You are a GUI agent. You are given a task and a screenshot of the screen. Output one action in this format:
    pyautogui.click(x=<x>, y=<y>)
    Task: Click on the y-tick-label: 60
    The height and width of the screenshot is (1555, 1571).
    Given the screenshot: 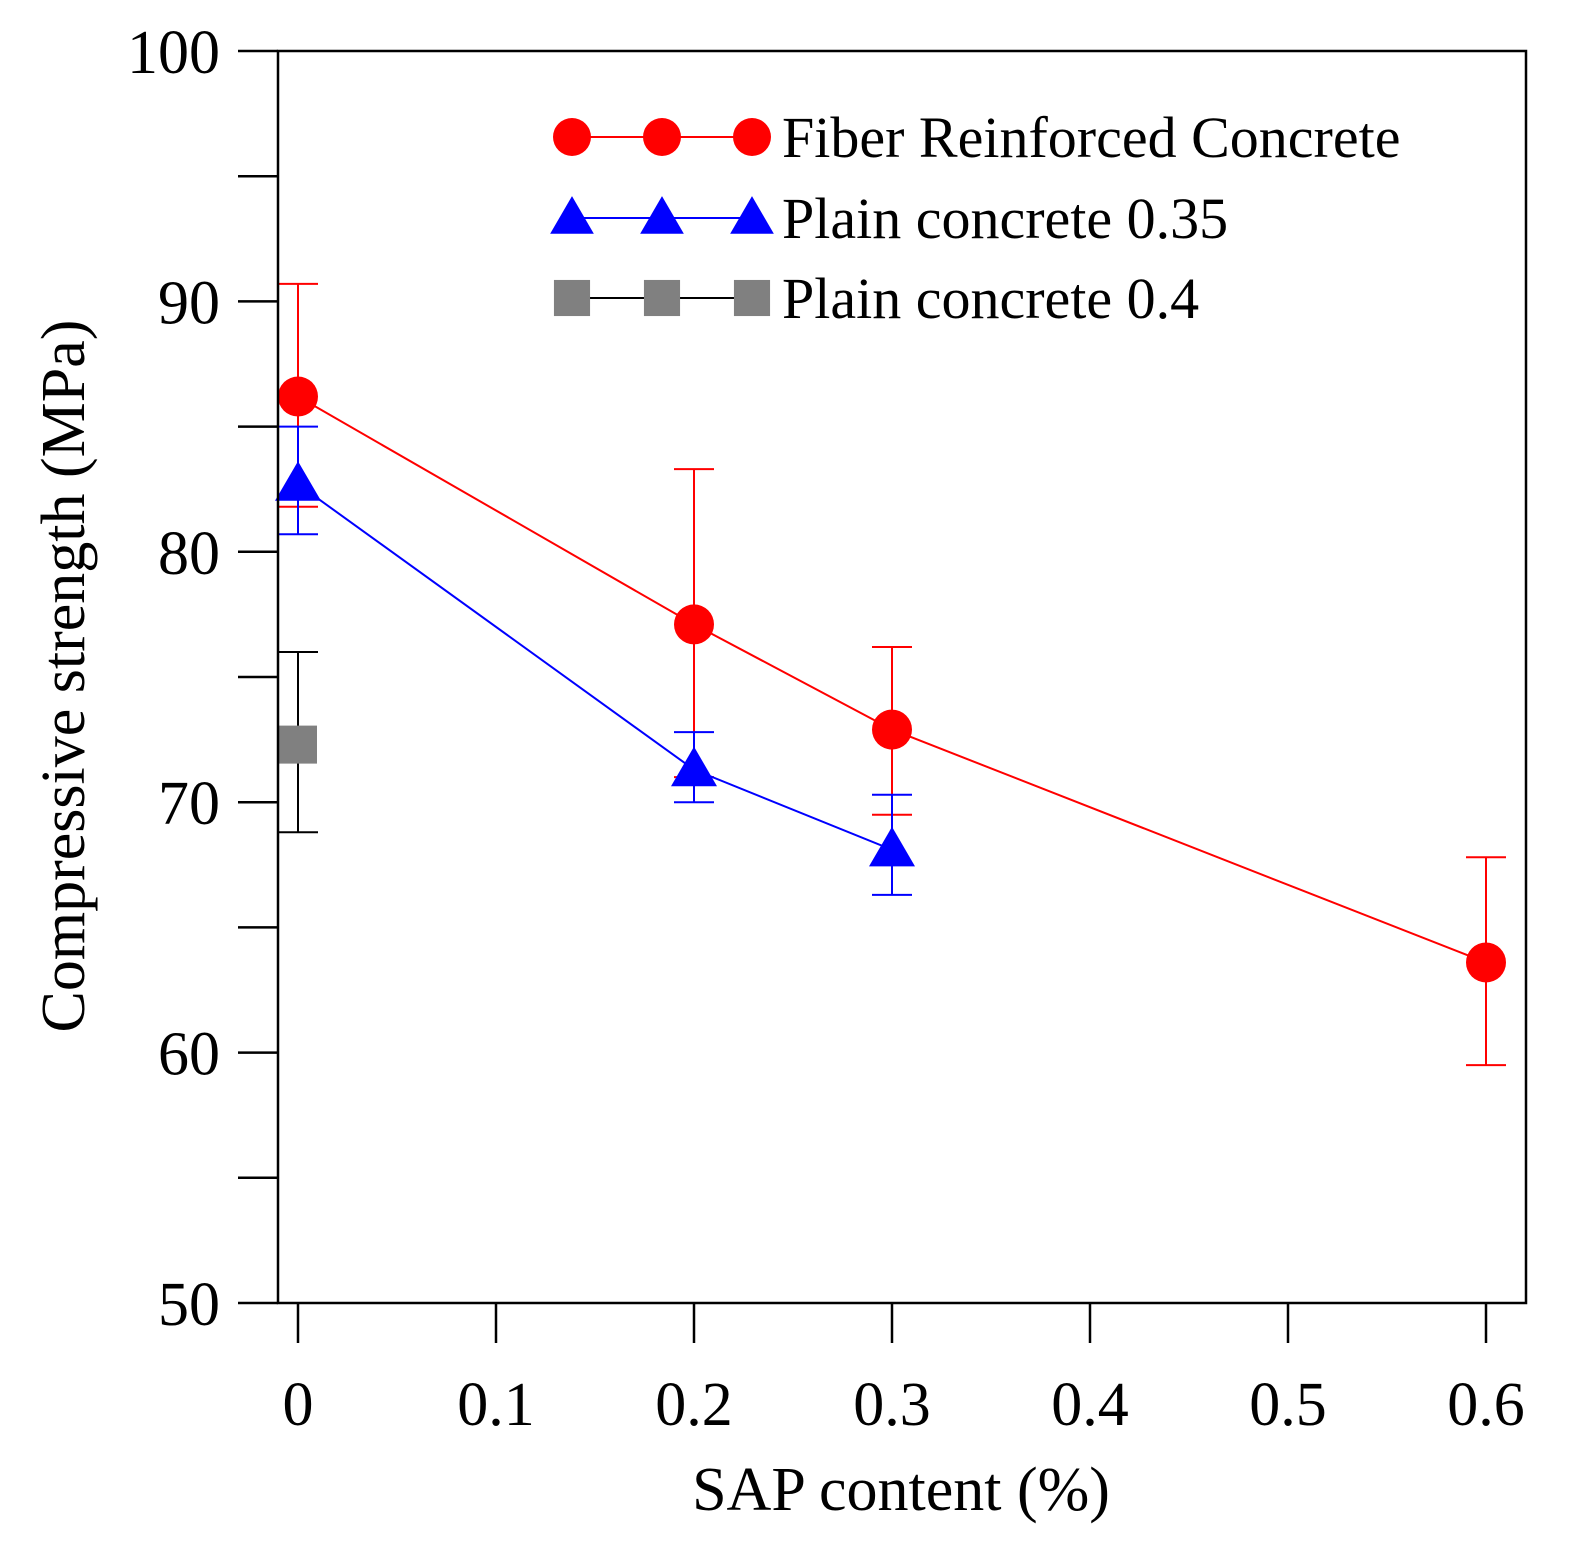 What is the action you would take?
    pyautogui.click(x=189, y=1055)
    